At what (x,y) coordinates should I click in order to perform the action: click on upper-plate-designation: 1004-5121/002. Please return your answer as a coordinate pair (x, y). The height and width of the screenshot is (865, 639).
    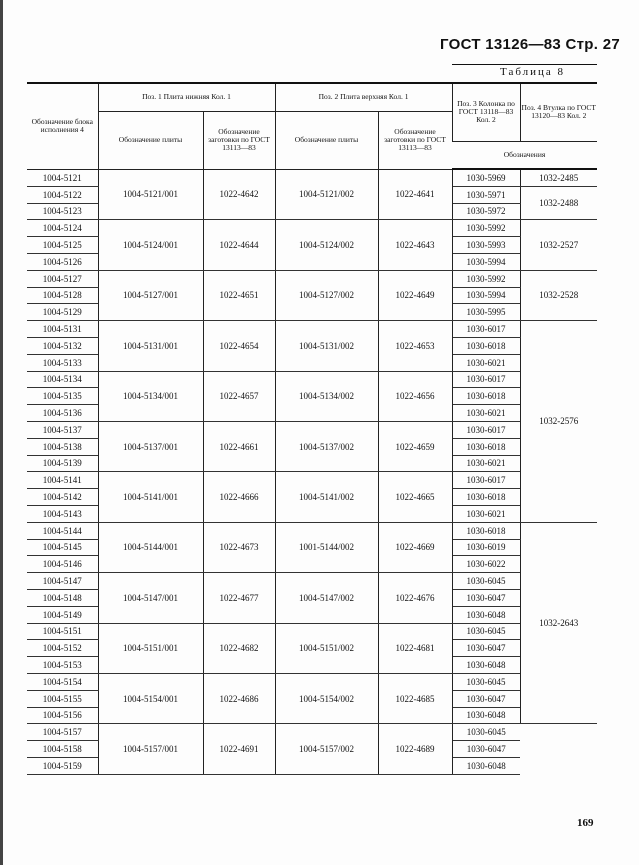
    Looking at the image, I should click on (326, 195).